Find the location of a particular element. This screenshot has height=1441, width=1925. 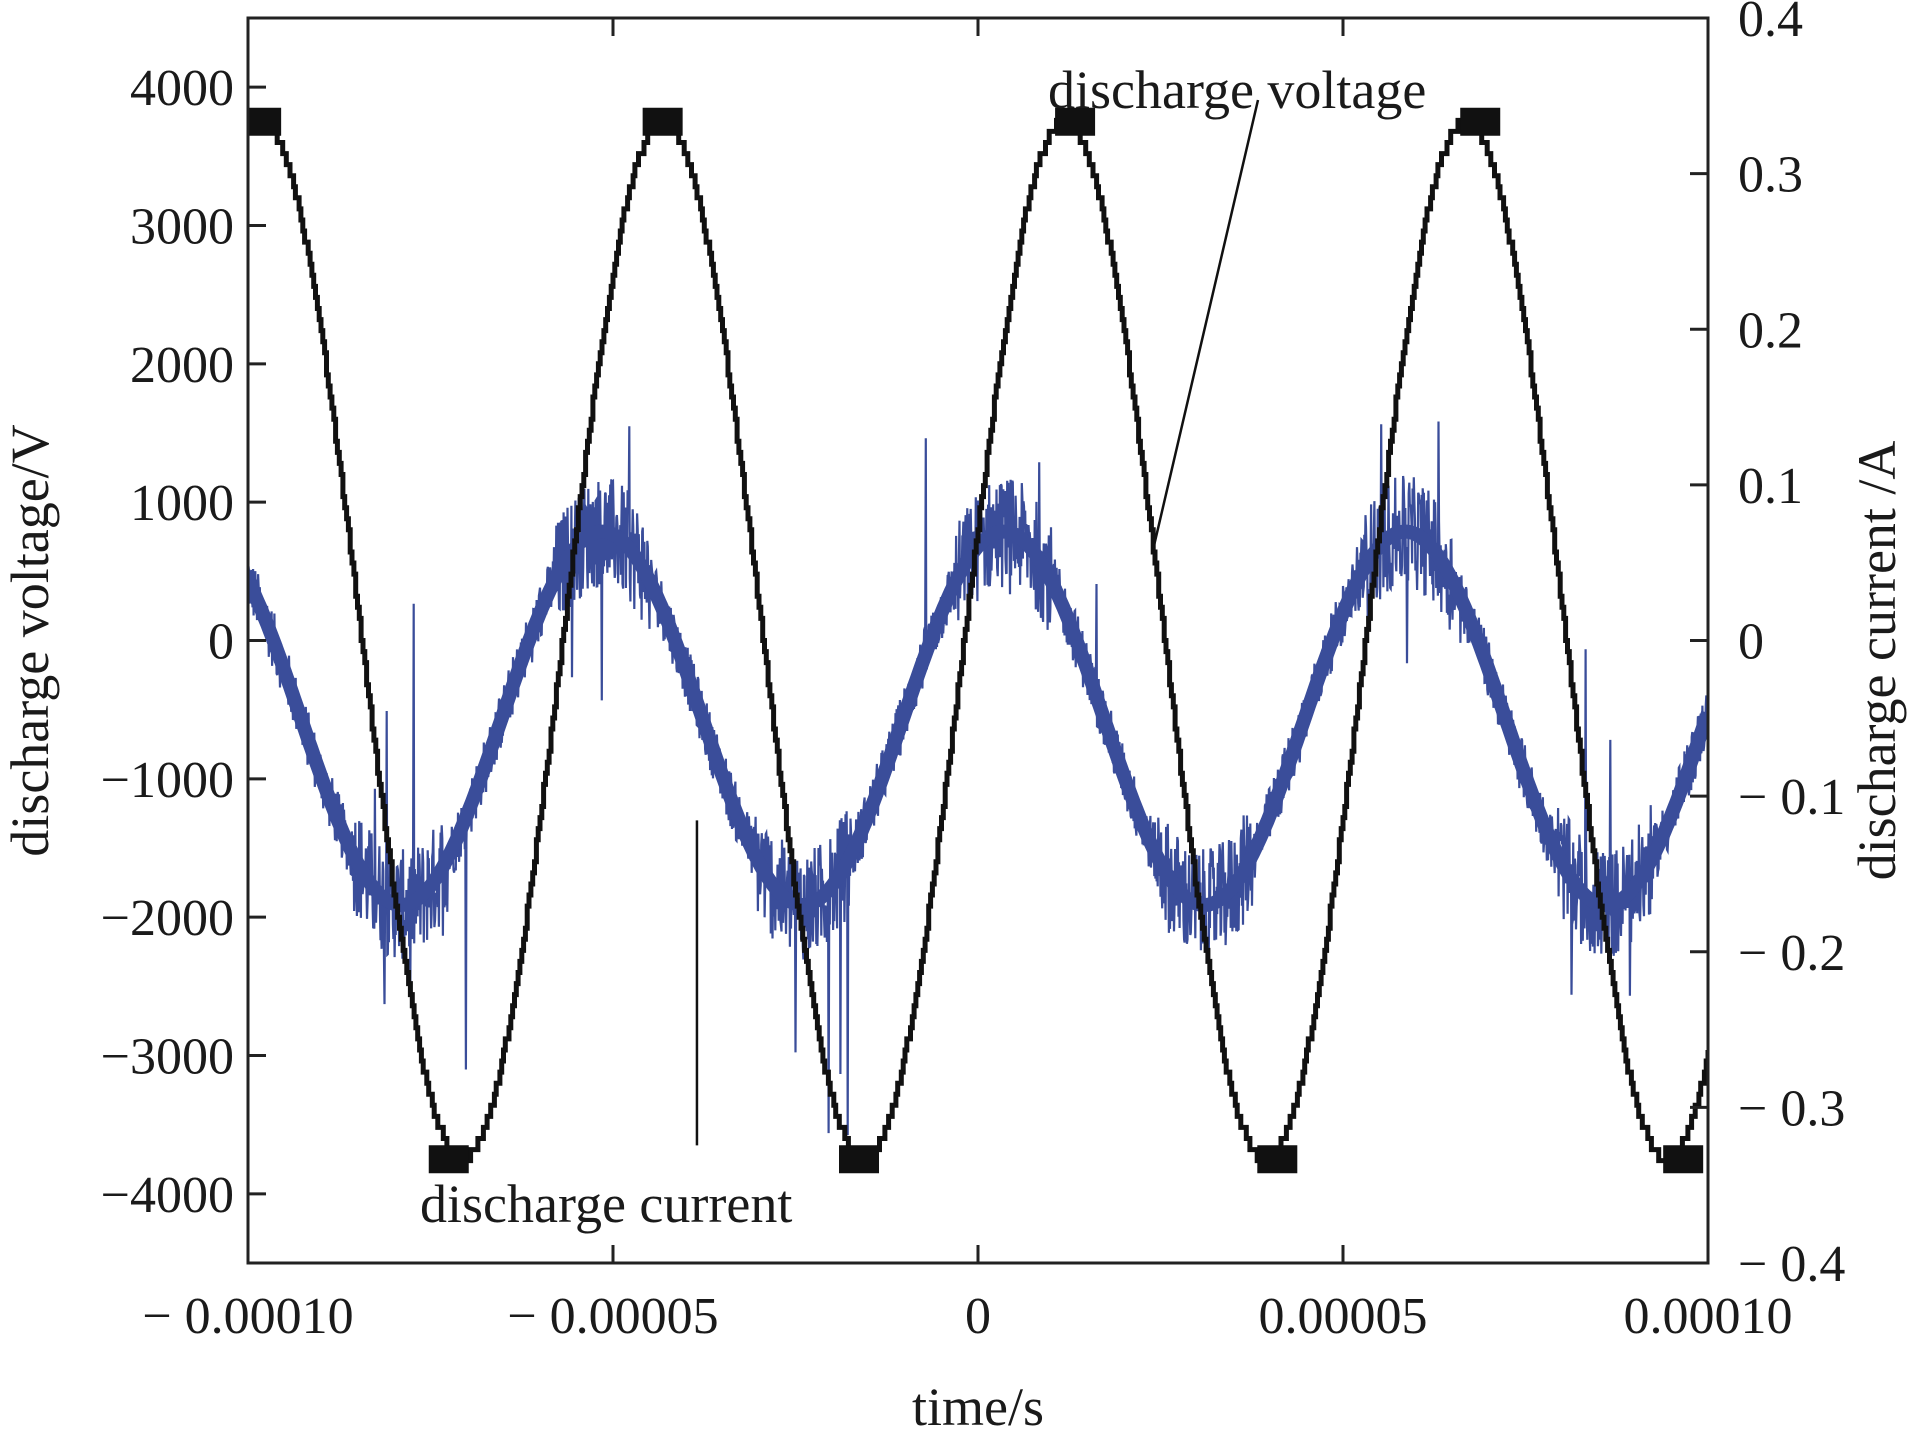

y-left-tick-label: −3000 is located at coordinates (167, 1057).